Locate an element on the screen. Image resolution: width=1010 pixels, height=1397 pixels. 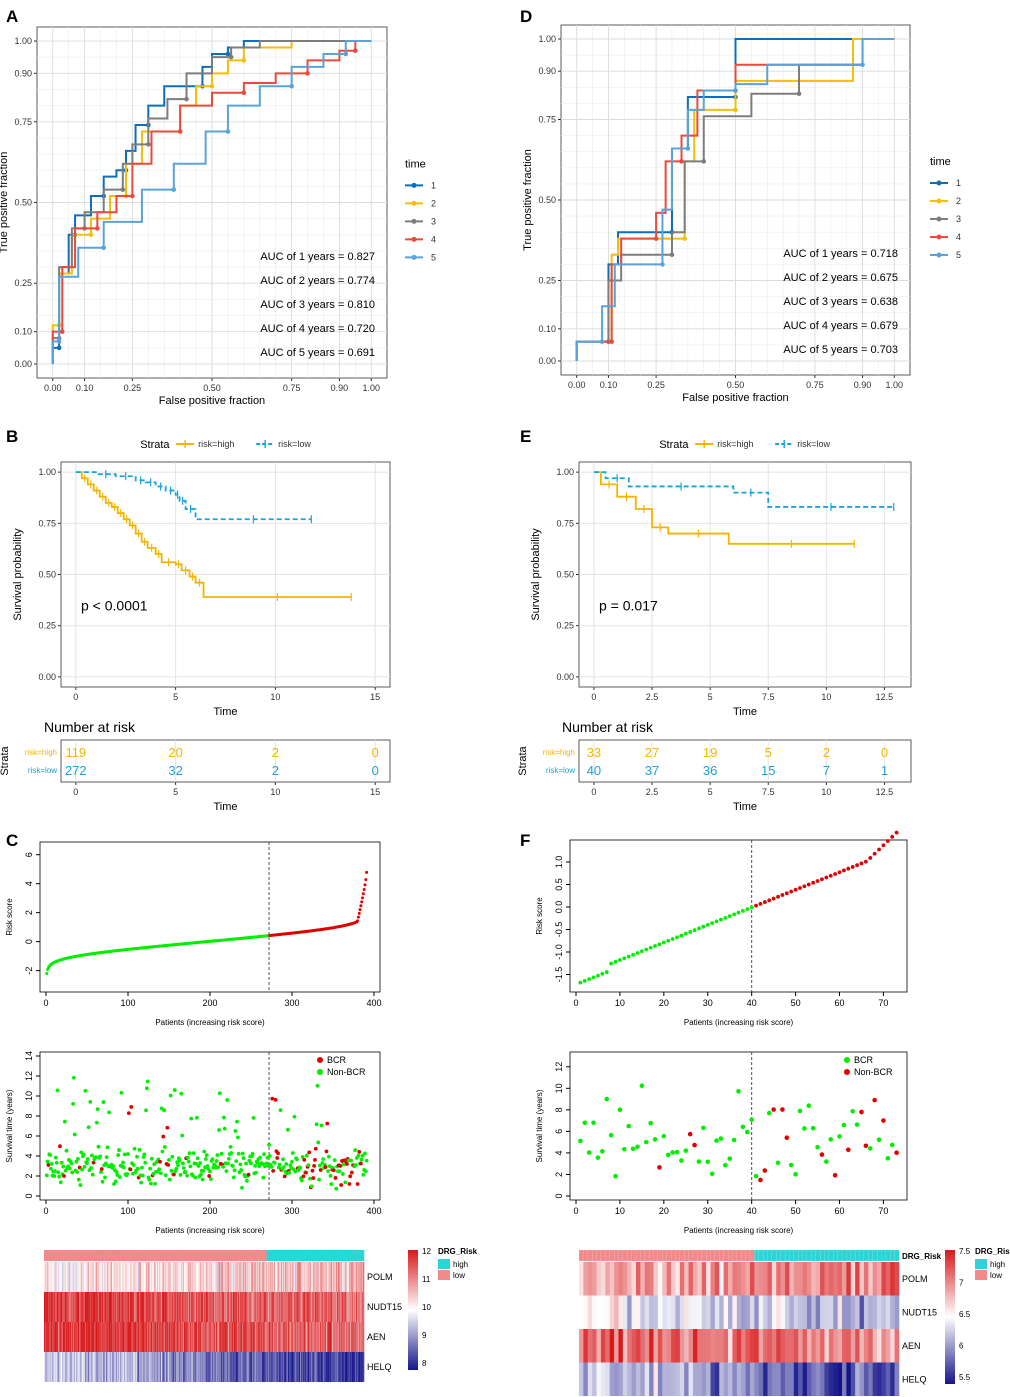
legend-key-point is located at coordinates (939, 201).